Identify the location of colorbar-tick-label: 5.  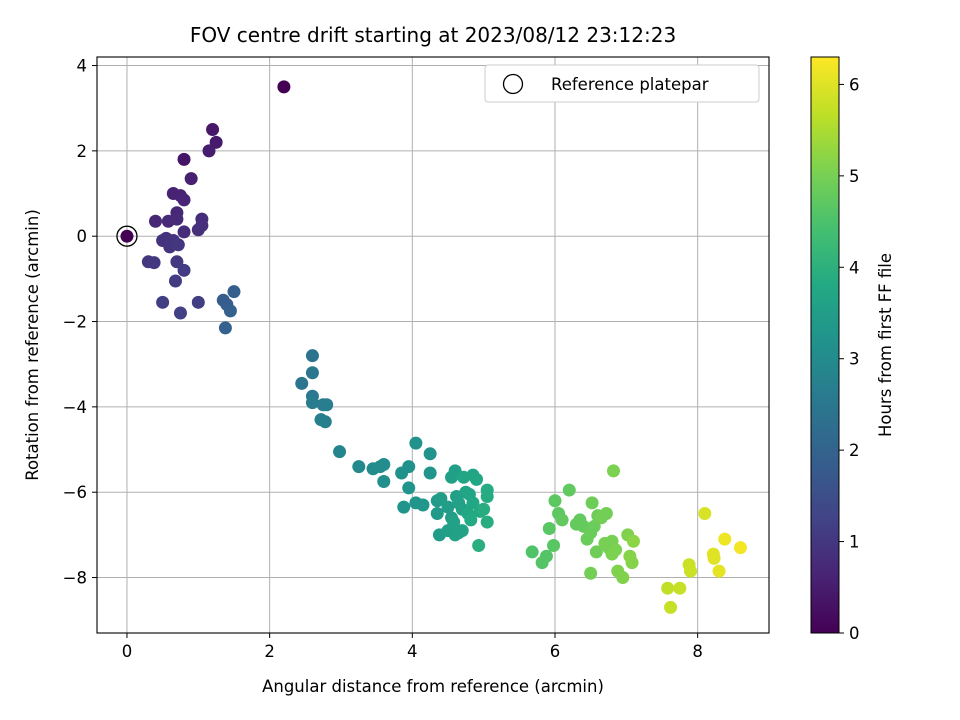
(854, 176).